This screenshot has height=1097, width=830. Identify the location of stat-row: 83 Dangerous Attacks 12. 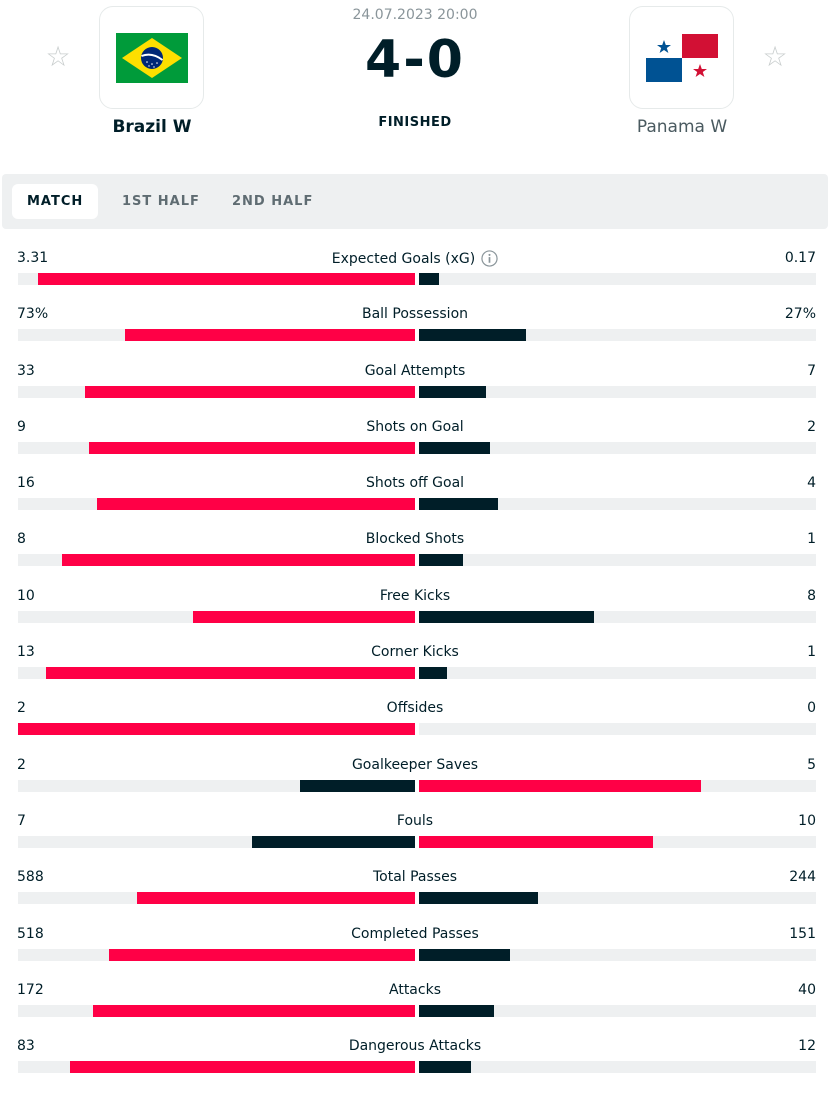
(415, 1061).